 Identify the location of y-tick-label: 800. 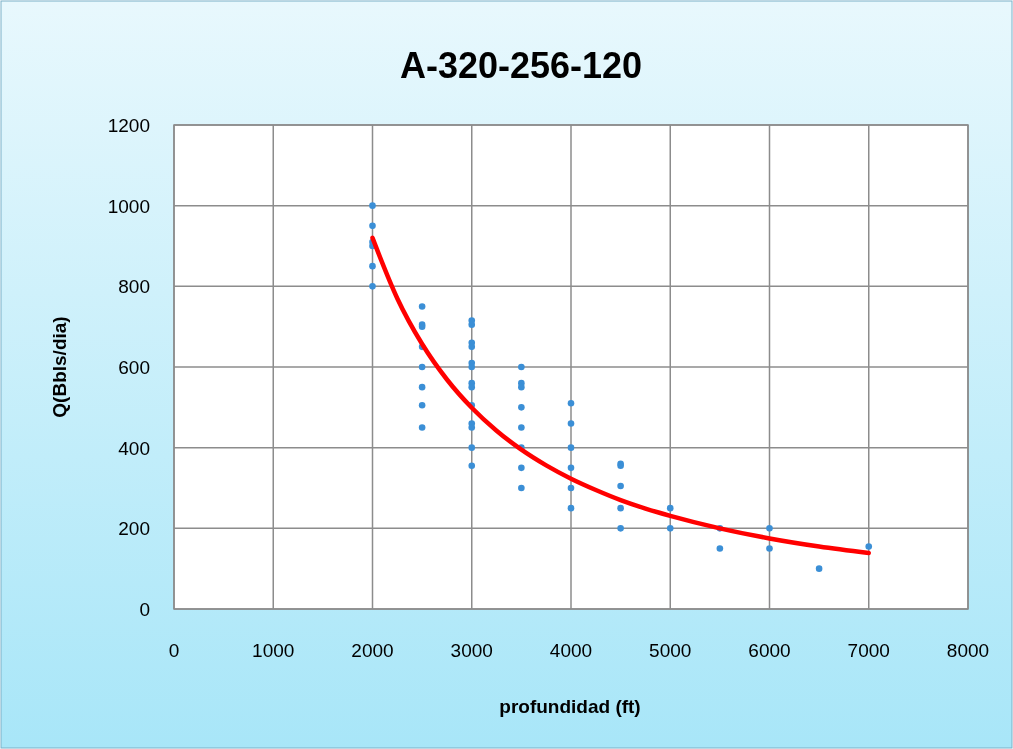
(134, 287).